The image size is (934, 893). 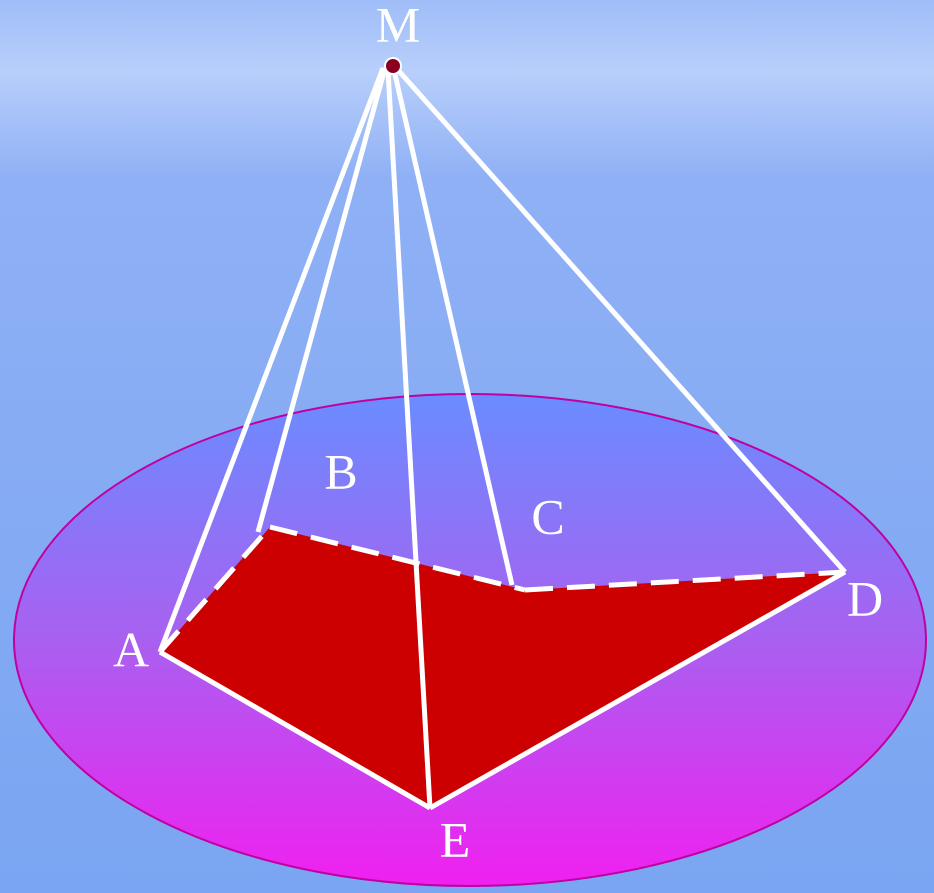 I want to click on edge-ea, so click(x=295, y=730).